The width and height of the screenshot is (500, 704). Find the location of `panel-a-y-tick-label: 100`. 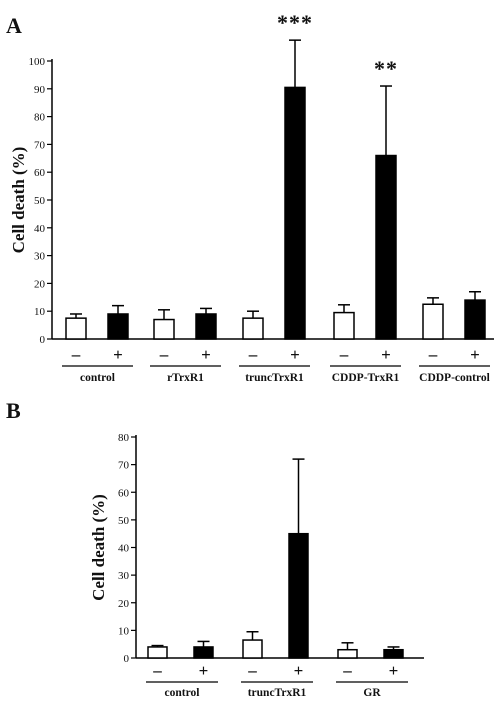

panel-a-y-tick-label: 100 is located at coordinates (37, 62).